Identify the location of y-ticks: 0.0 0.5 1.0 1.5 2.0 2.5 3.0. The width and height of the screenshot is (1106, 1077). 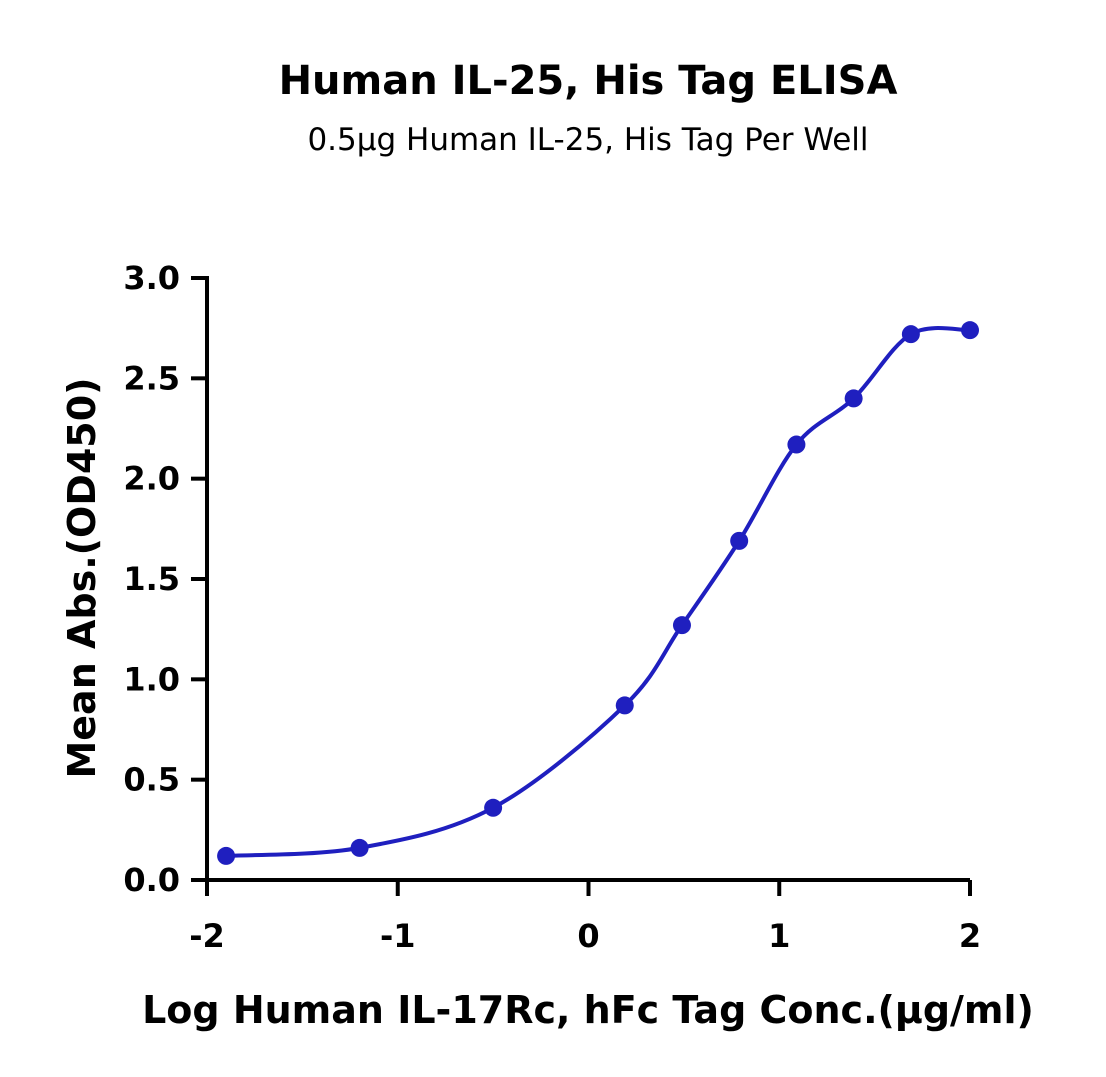
(165, 579).